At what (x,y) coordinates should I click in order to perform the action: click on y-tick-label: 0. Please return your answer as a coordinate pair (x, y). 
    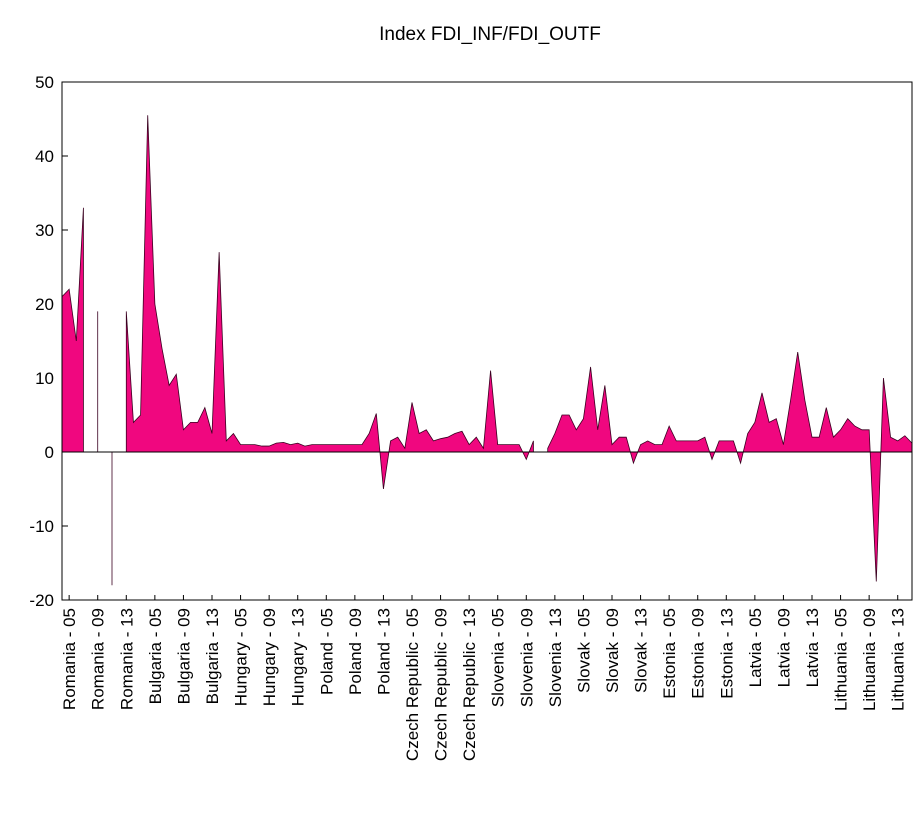
    Looking at the image, I should click on (49, 452).